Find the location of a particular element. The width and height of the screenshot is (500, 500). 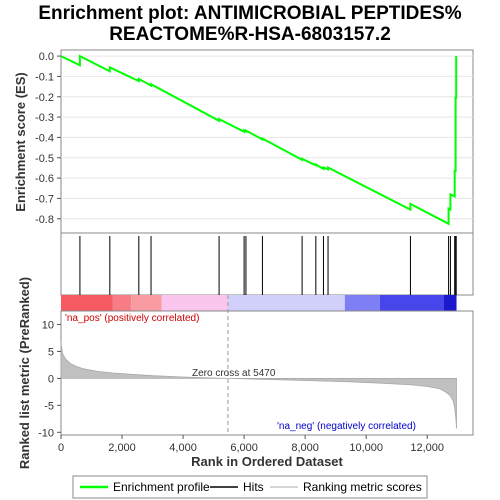

x-tick-label: 2,000 is located at coordinates (122, 448).